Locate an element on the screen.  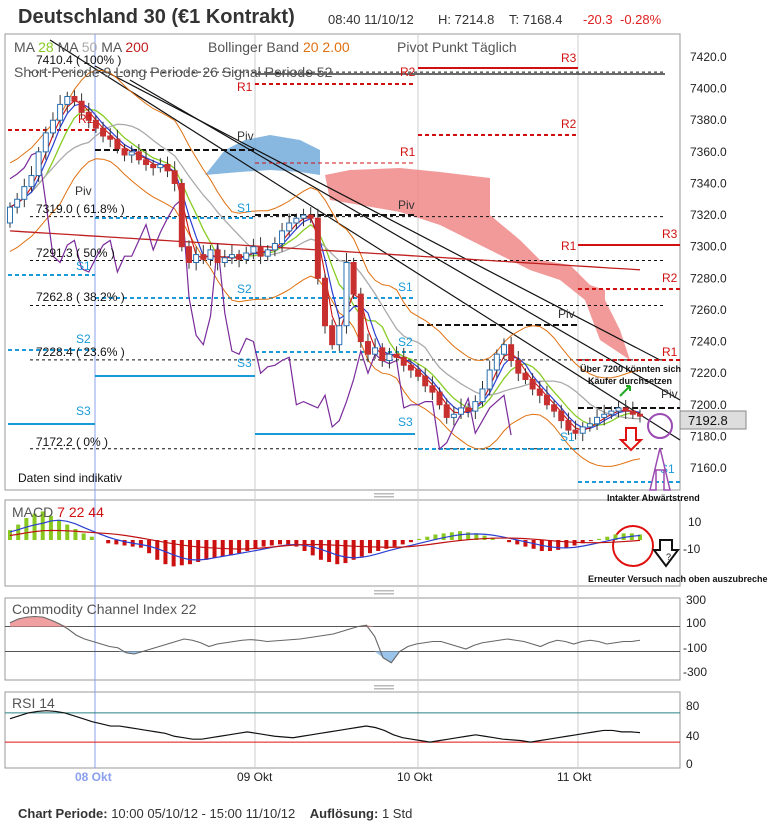
qmark: ? is located at coordinates (668, 557).